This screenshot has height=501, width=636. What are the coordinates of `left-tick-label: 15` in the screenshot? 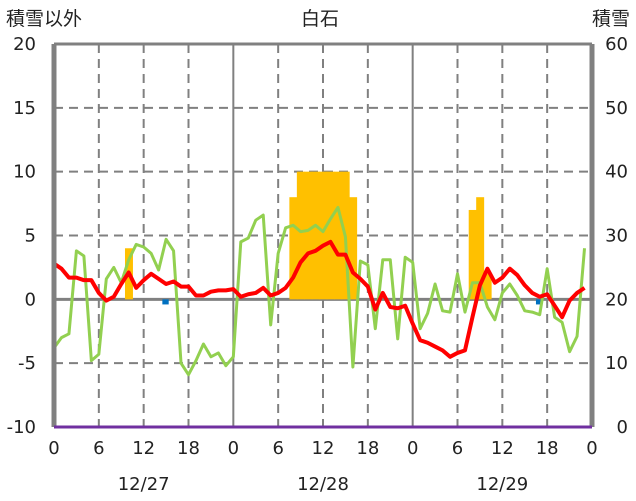 It's located at (24, 108).